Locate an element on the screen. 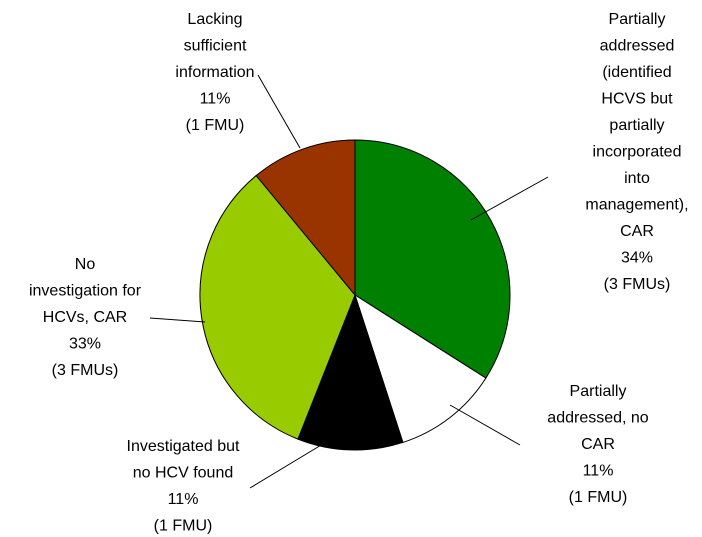 The height and width of the screenshot is (537, 702). label-line: HCVs, CAR is located at coordinates (85, 317).